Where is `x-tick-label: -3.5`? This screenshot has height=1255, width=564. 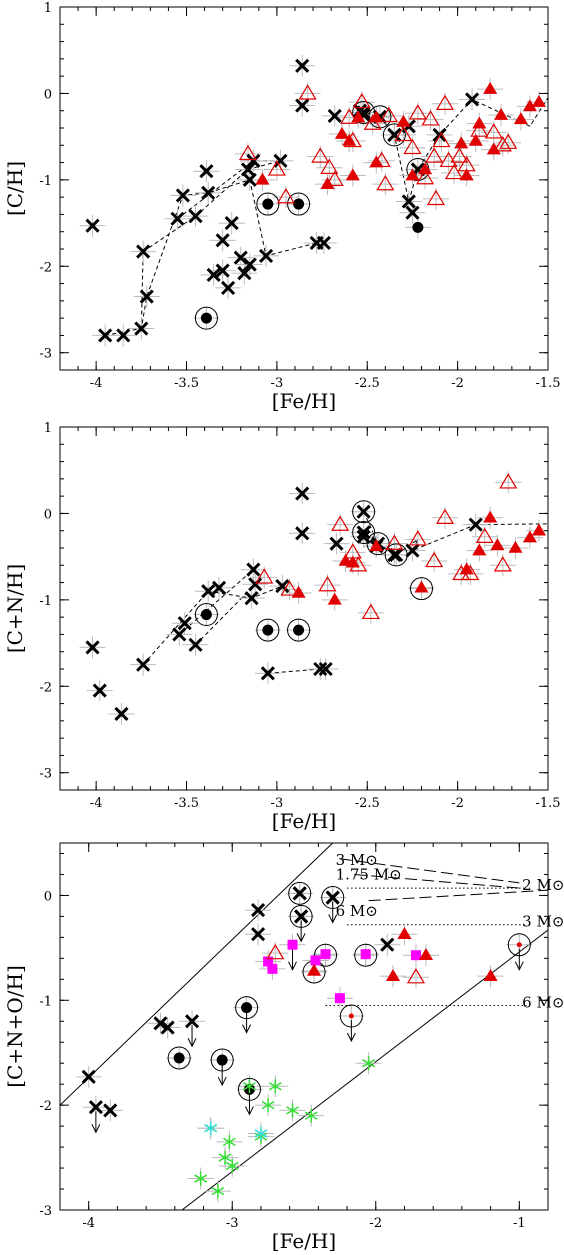 x-tick-label: -3.5 is located at coordinates (186, 383).